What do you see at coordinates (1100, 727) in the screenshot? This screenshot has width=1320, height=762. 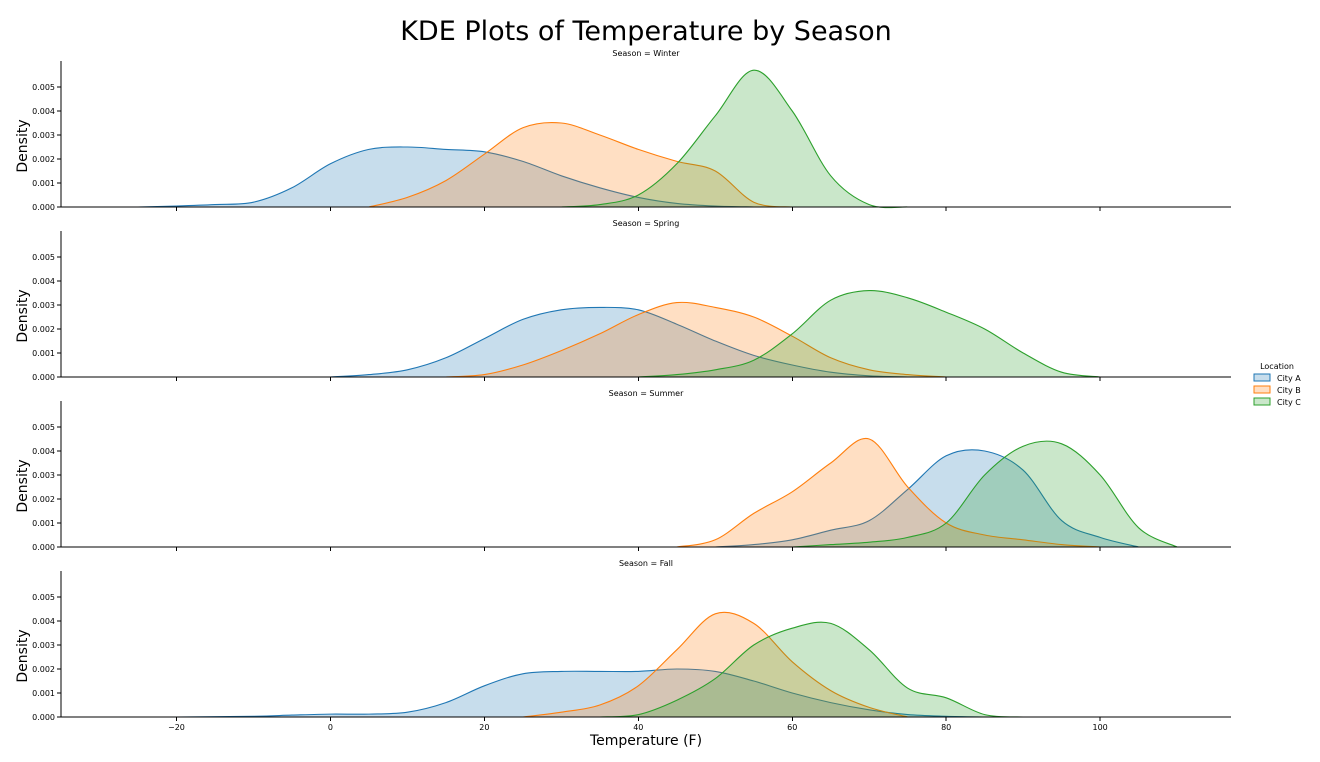 I see `x-tick-label: 100` at bounding box center [1100, 727].